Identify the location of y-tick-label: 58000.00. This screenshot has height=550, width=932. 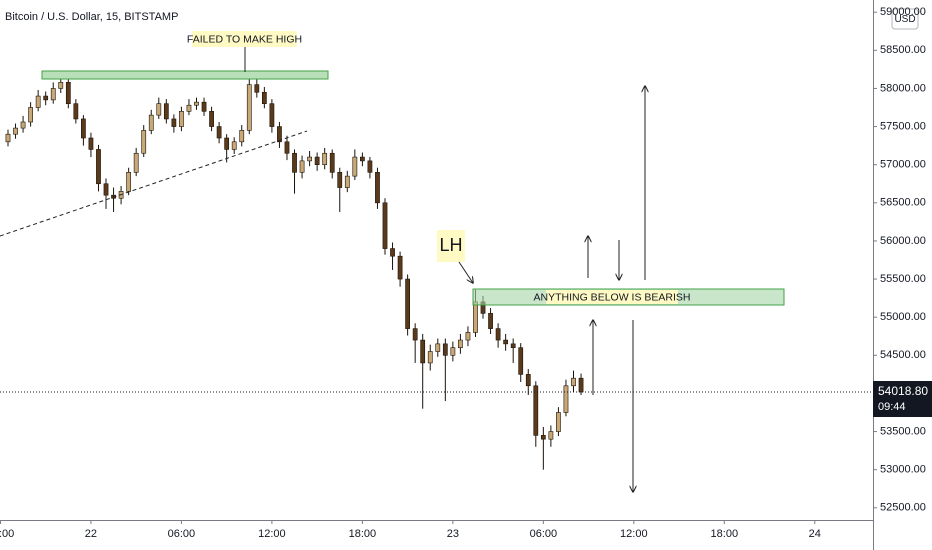
(903, 88).